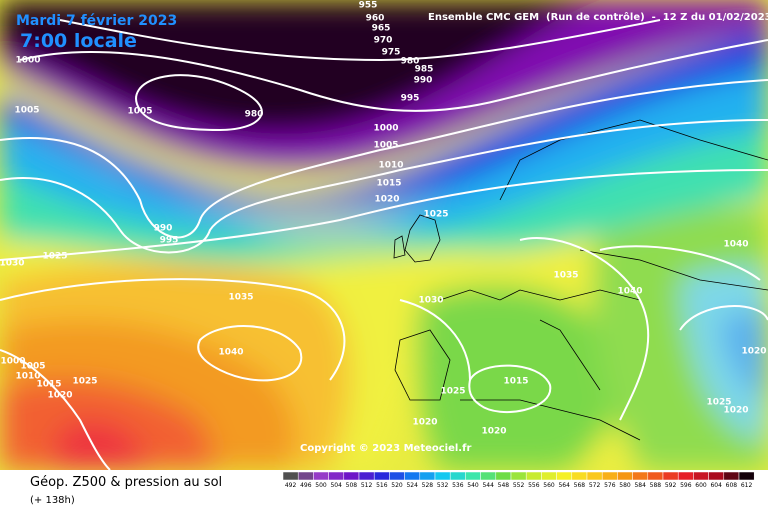 The width and height of the screenshot is (768, 516). What do you see at coordinates (504, 485) in the screenshot?
I see `legend-label: 548` at bounding box center [504, 485].